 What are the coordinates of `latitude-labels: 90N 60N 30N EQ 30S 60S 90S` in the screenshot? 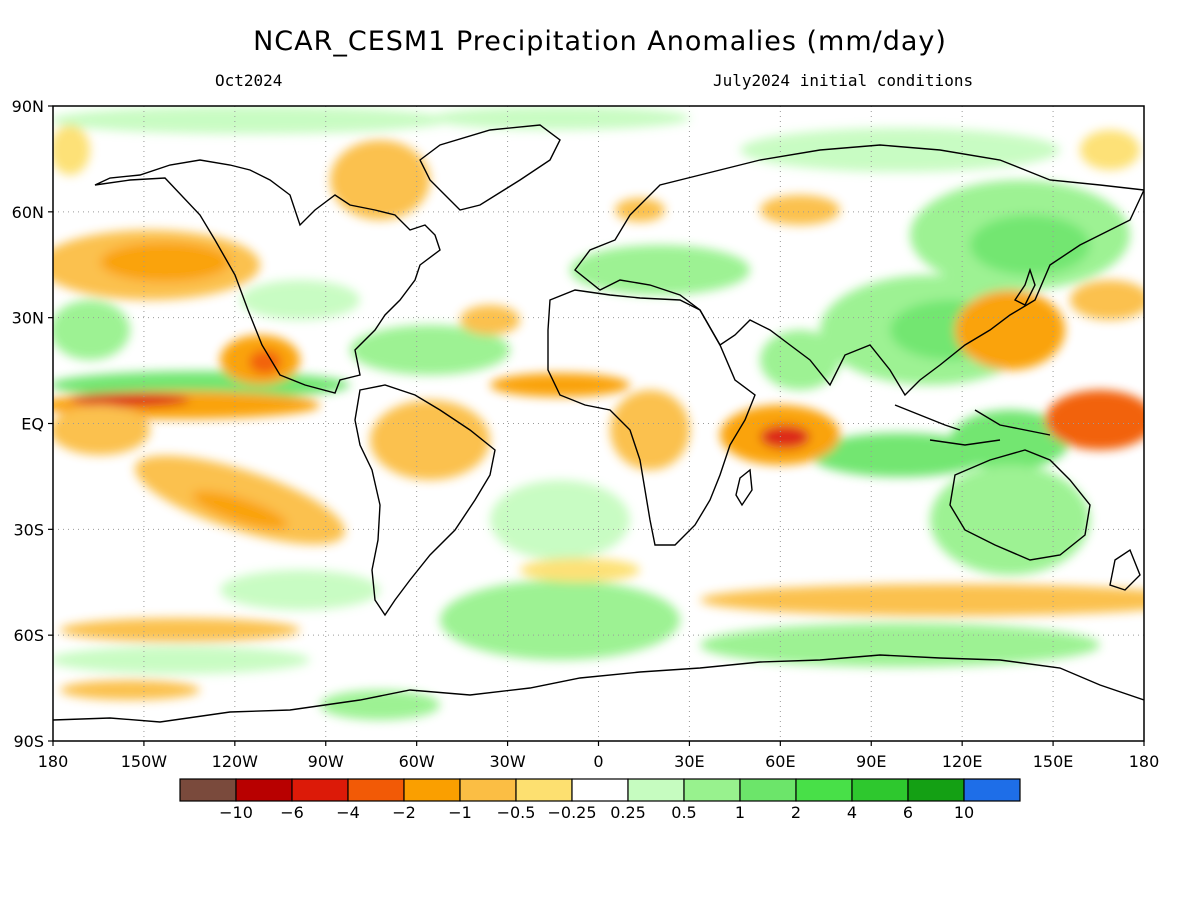 It's located at (28, 424).